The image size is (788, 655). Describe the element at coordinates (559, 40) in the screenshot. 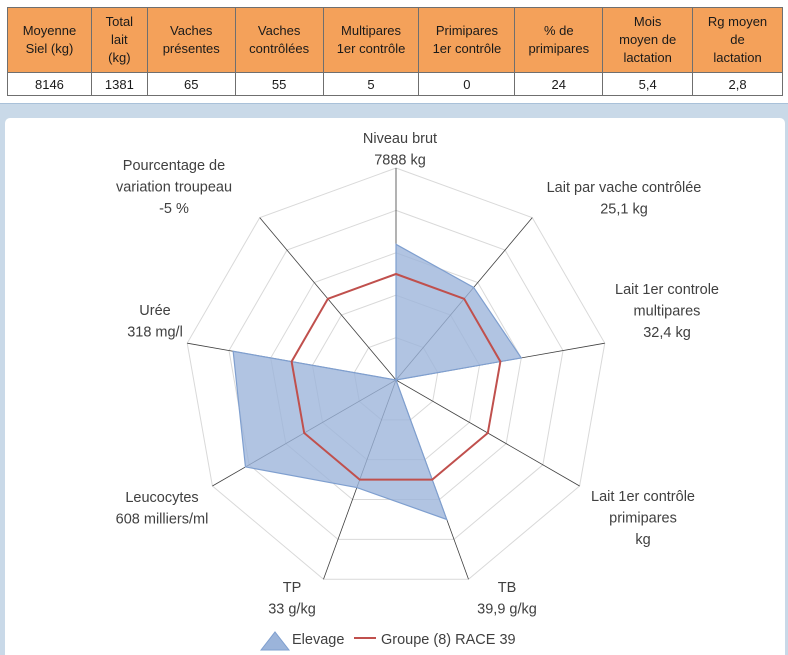

I see `header-pct-primipares: % de primipares` at that location.